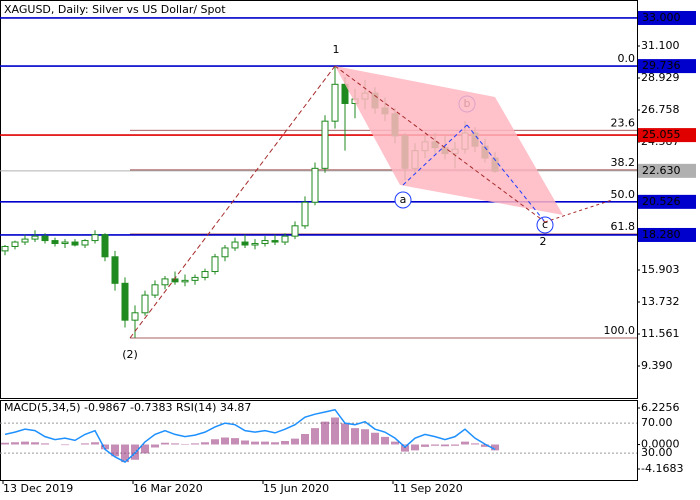 The width and height of the screenshot is (700, 500). What do you see at coordinates (660, 45) in the screenshot?
I see `y-tick-label: 31.100` at bounding box center [660, 45].